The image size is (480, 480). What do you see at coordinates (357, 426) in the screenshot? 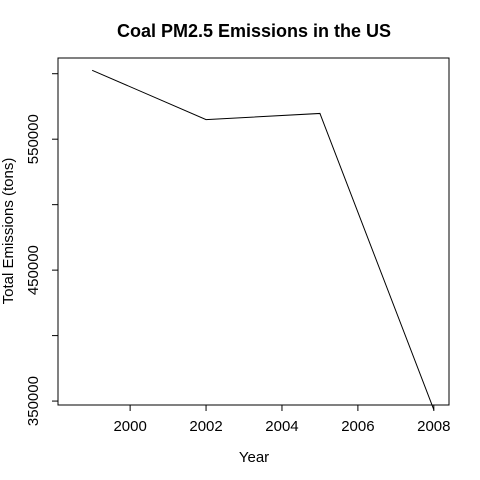
I see `x-tick-label: 2006` at bounding box center [357, 426].